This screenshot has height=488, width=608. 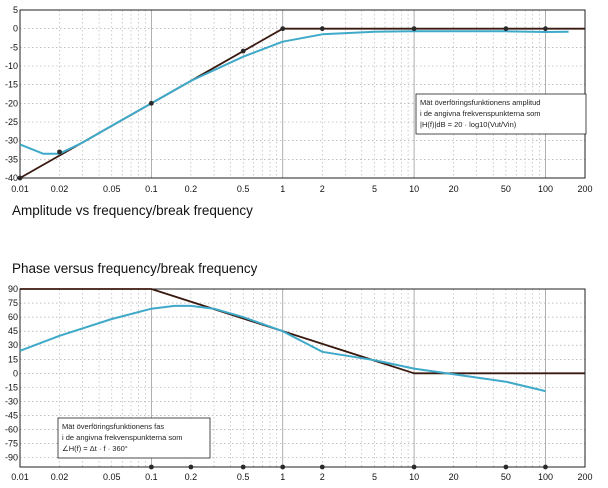 I want to click on y-tick-label: -10, so click(x=11, y=66).